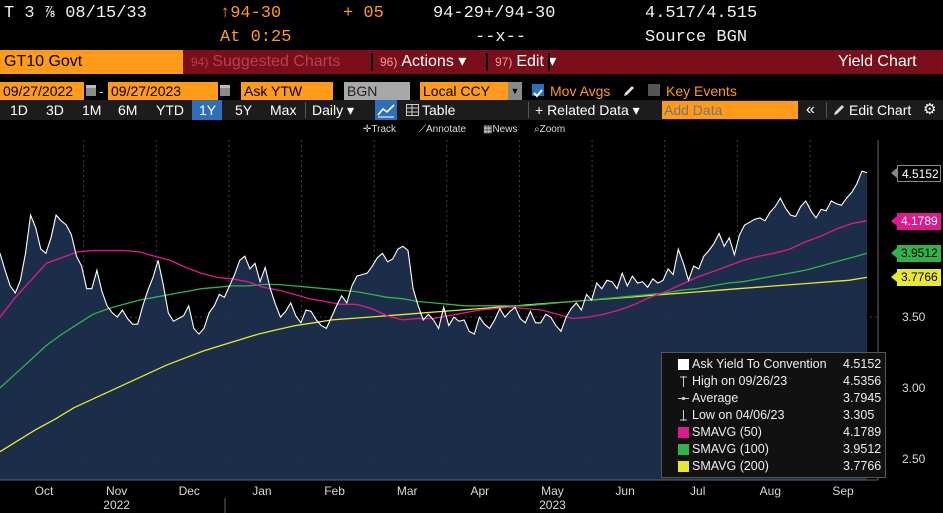 This screenshot has height=513, width=943. Describe the element at coordinates (880, 110) in the screenshot. I see `edit-chart-button: Edit Chart` at that location.